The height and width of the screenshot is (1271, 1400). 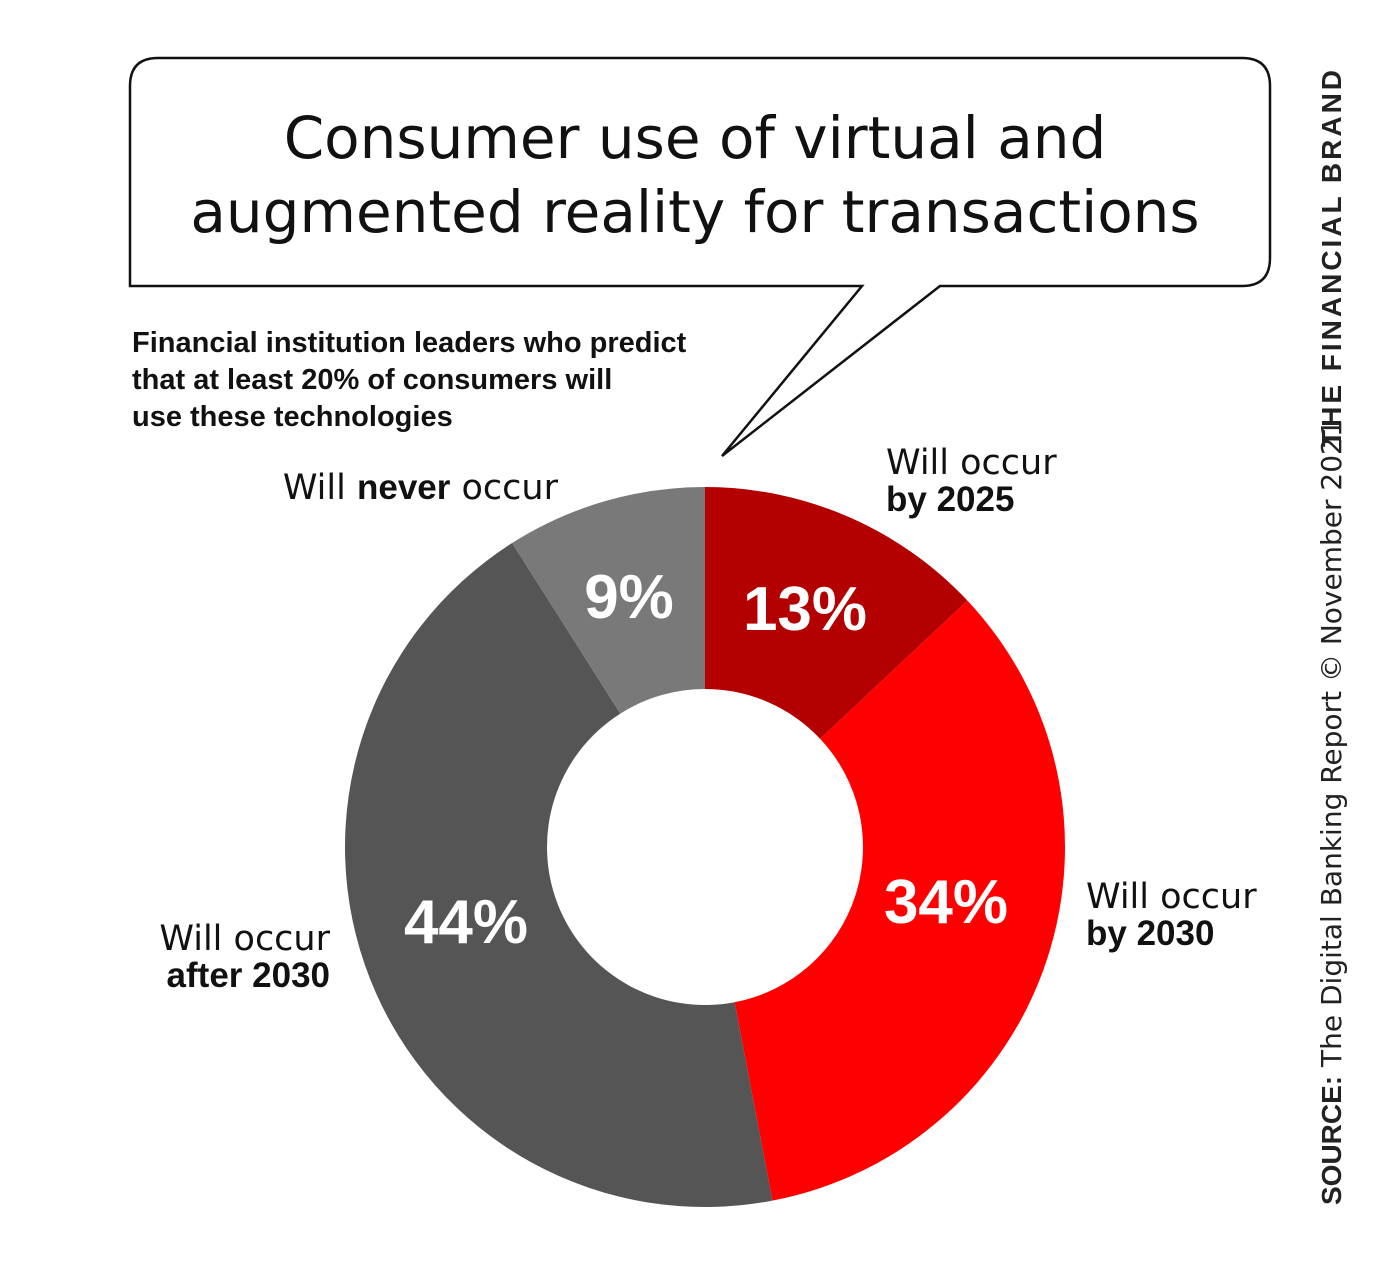 I want to click on slice-value-by-2030: 34%, so click(x=946, y=902).